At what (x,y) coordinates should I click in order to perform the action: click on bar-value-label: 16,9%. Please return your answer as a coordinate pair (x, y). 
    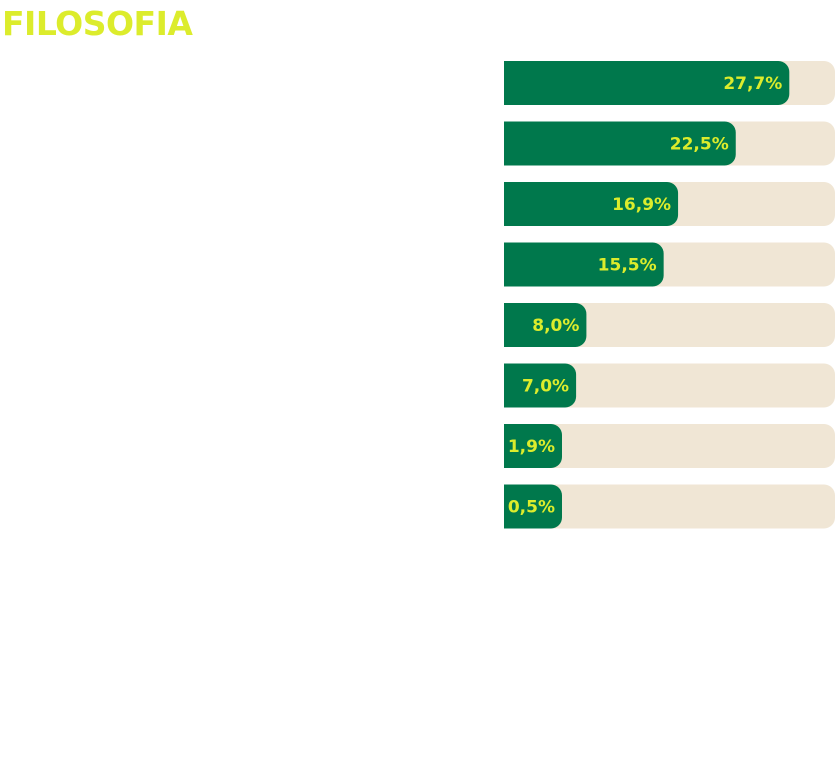
    Looking at the image, I should click on (641, 205).